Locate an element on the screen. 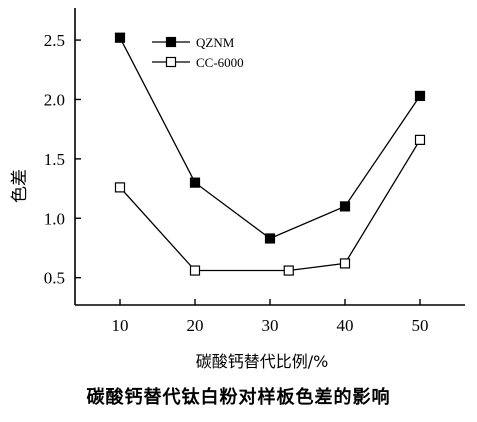 The image size is (477, 422). y-tick-label: 0.5 is located at coordinates (54, 278).